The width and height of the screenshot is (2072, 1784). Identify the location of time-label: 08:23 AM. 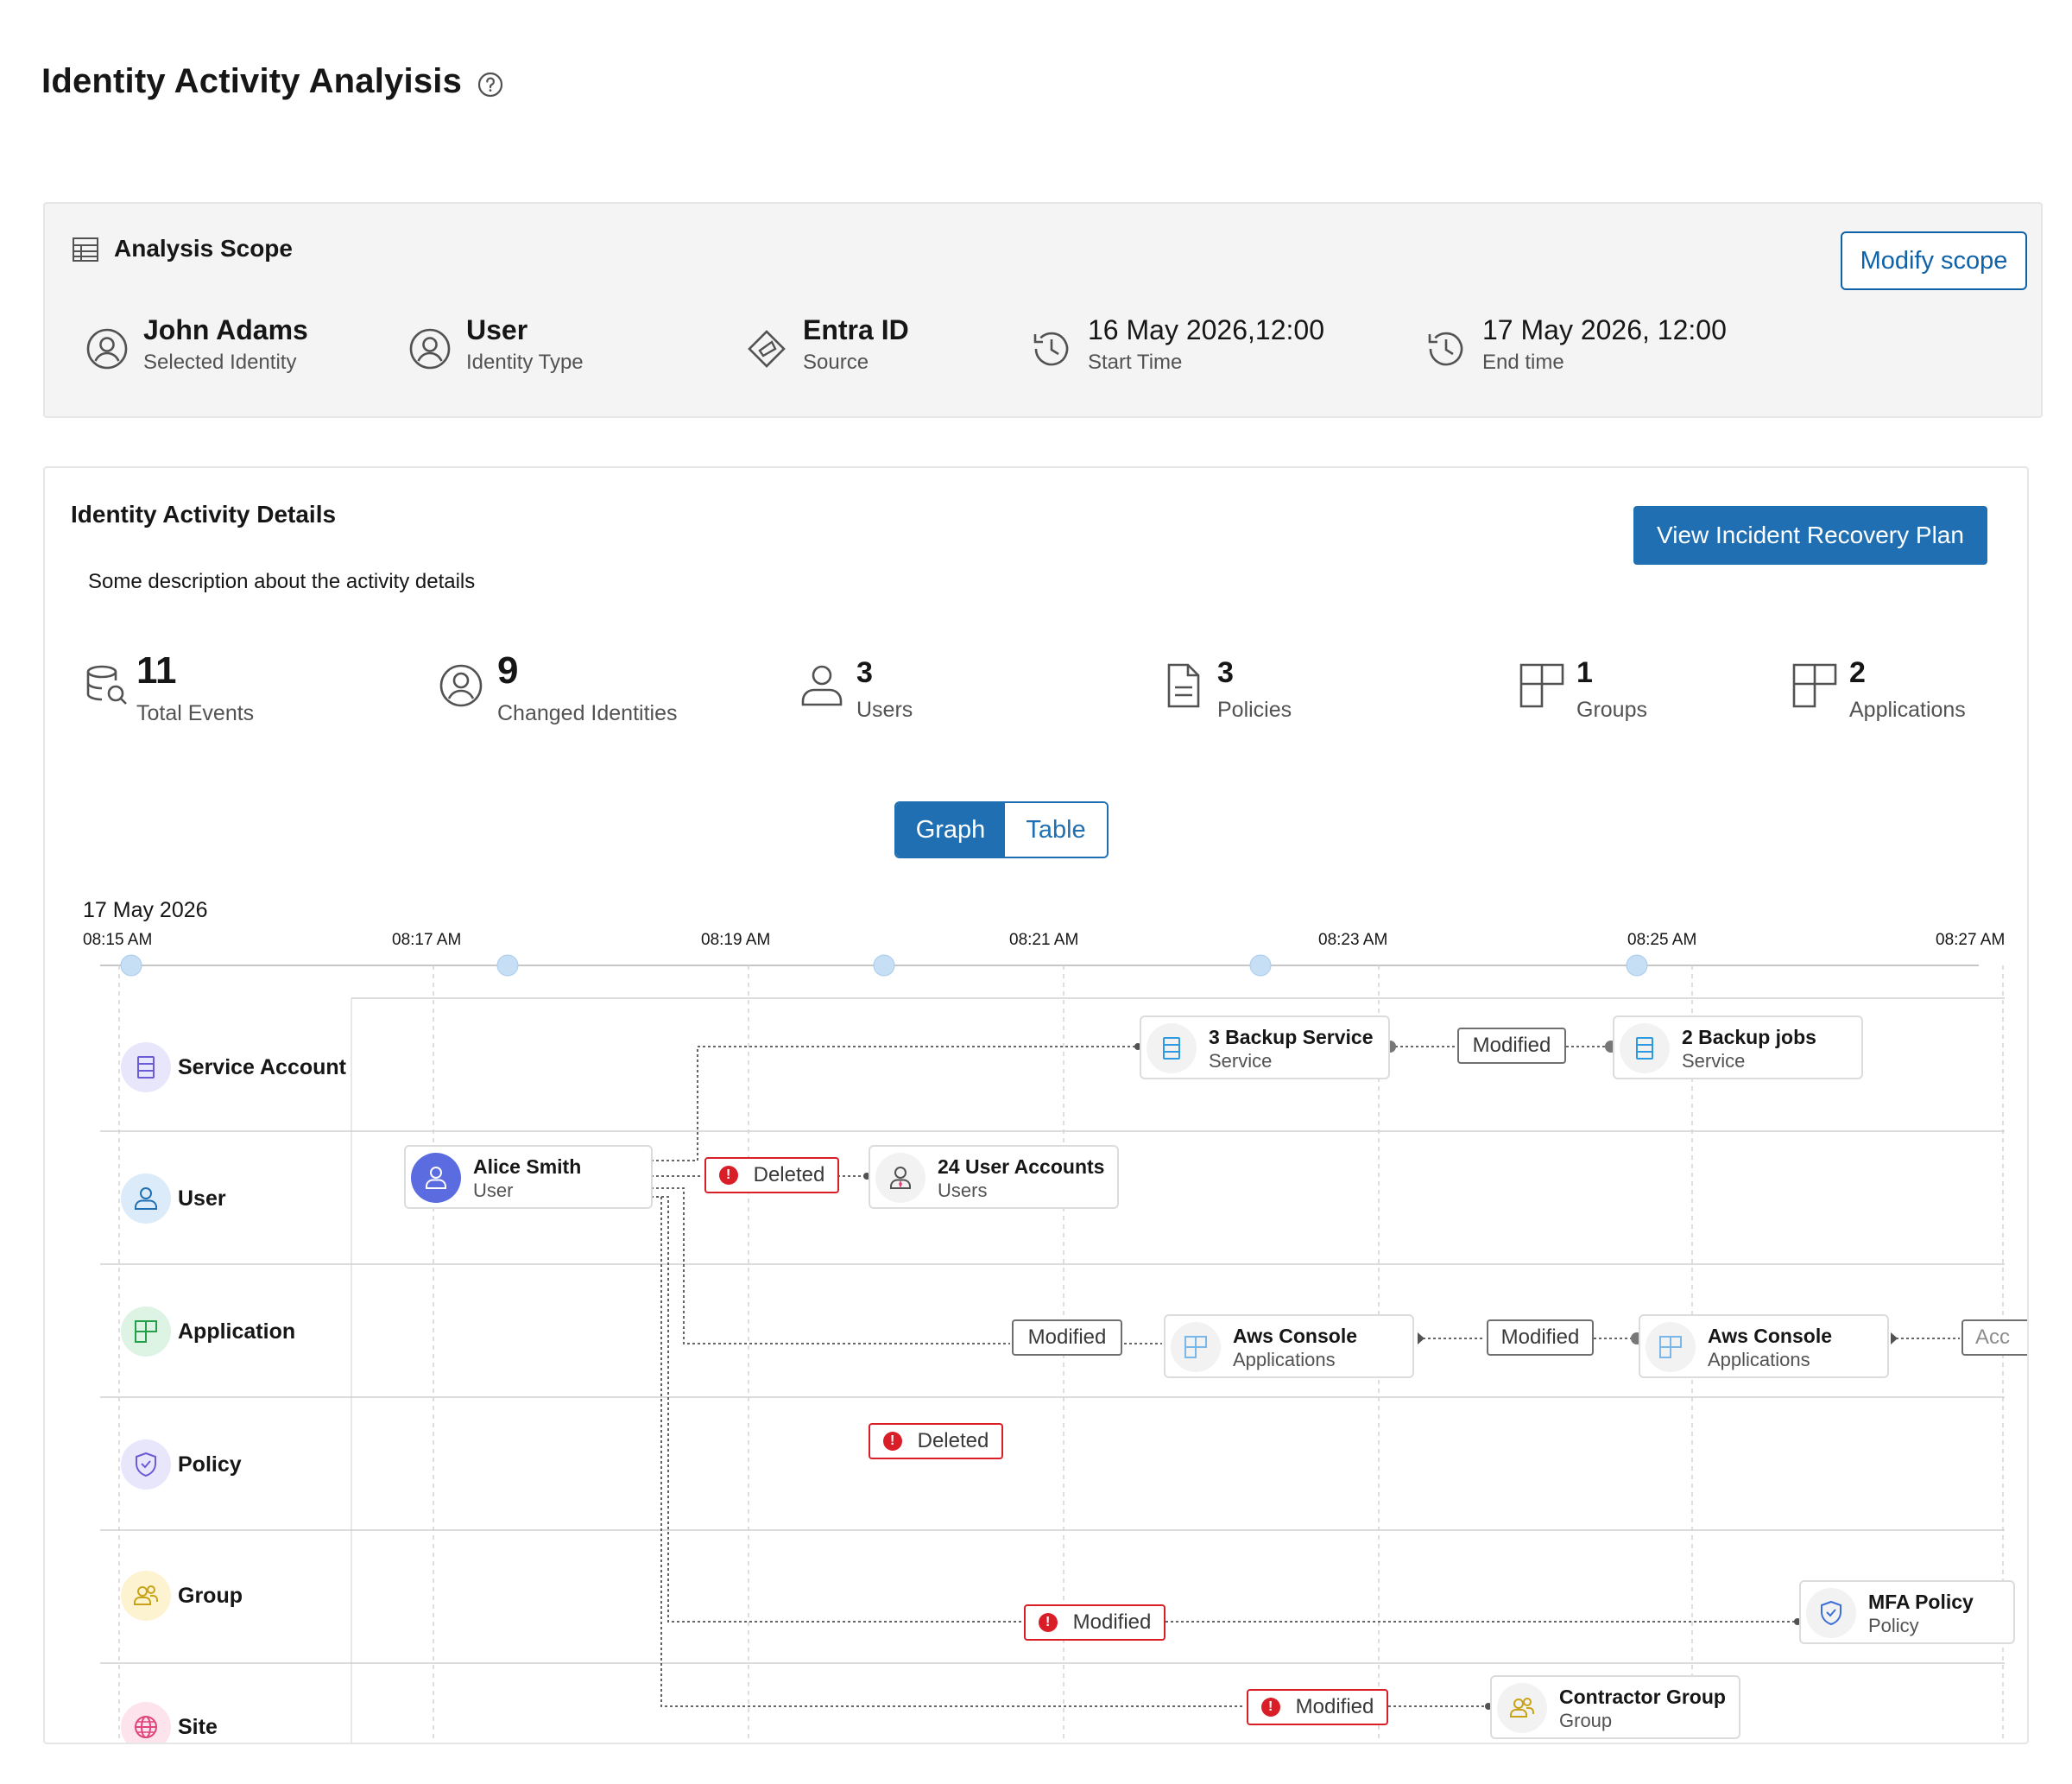
(1353, 940).